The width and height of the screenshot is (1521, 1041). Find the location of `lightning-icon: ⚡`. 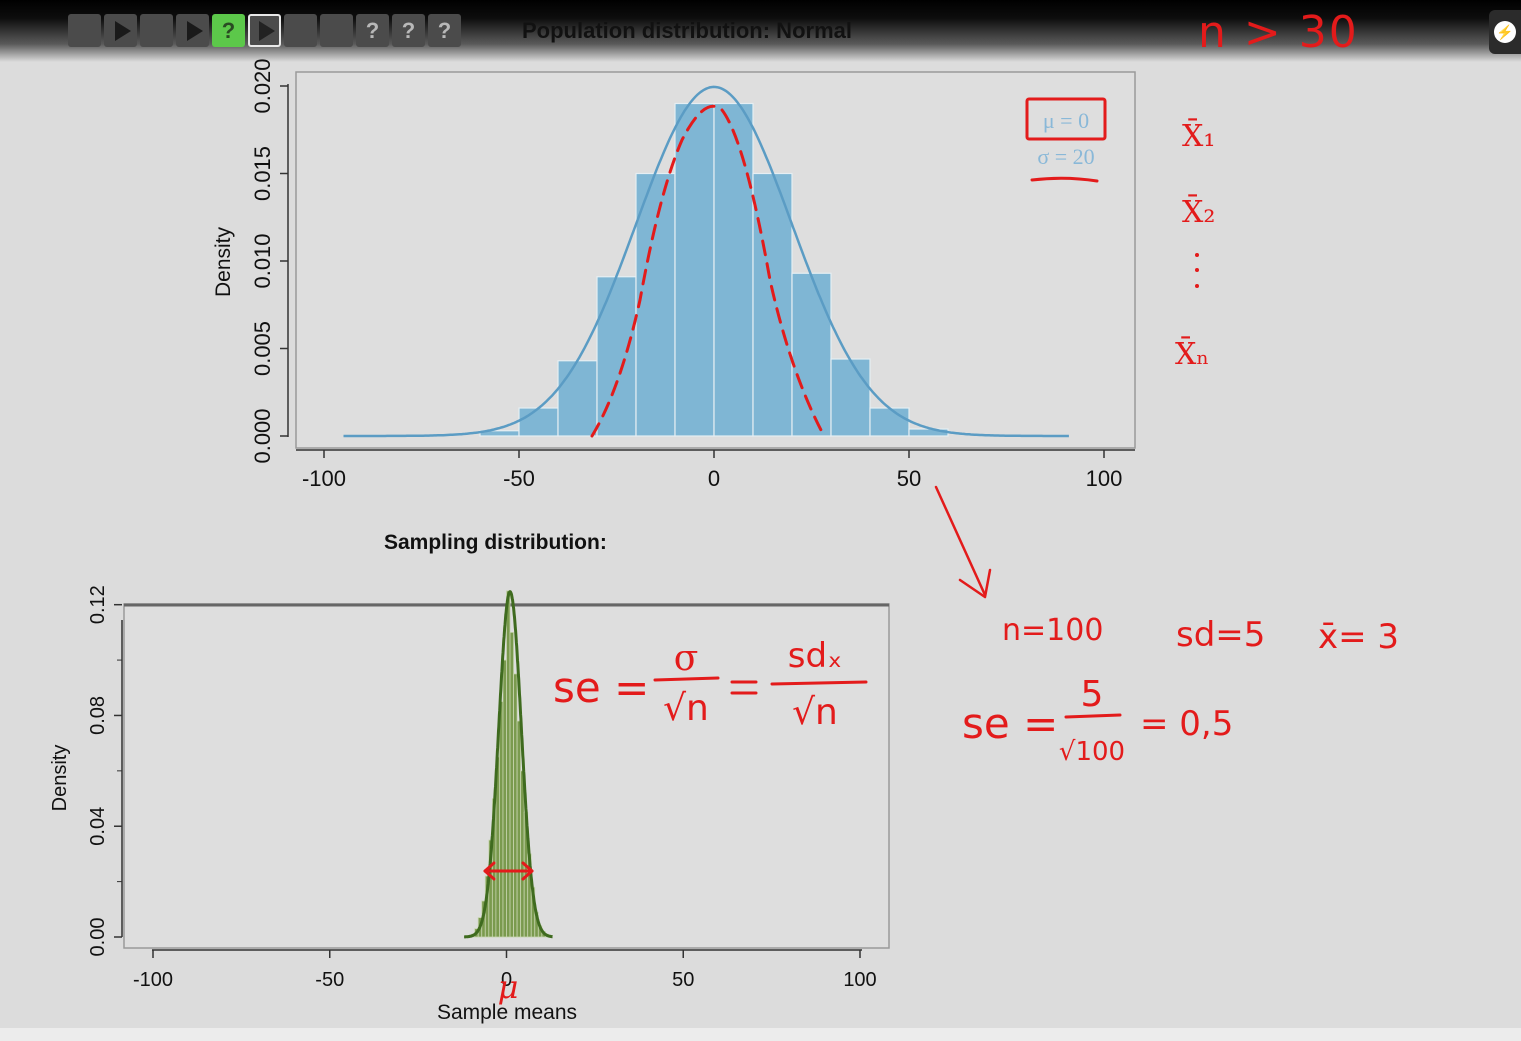

lightning-icon: ⚡ is located at coordinates (1505, 32).